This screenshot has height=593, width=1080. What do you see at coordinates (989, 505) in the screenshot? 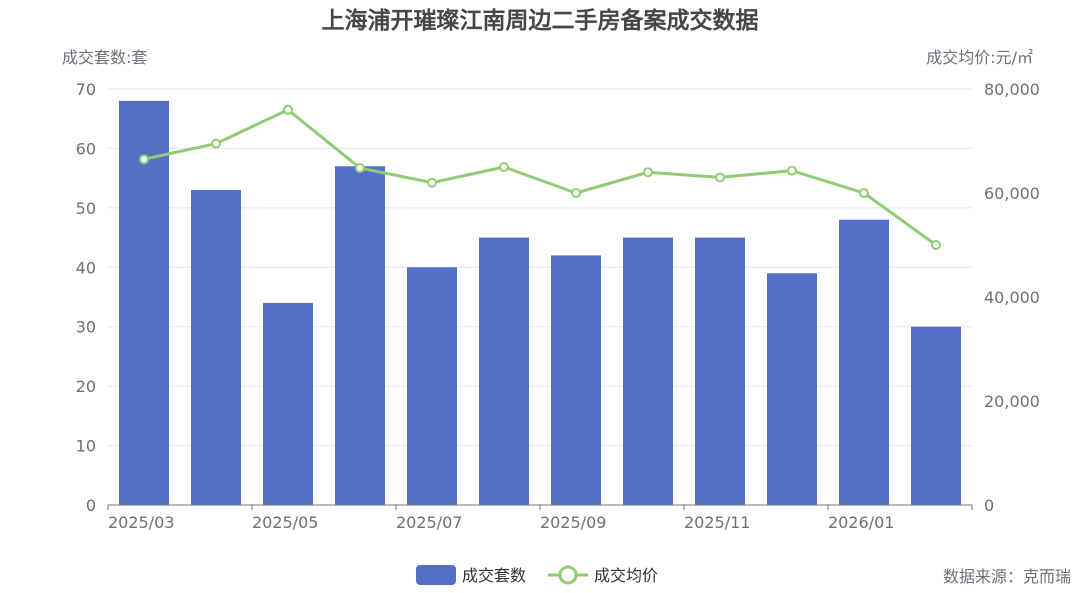
I see `y-right-tick-label: 0` at bounding box center [989, 505].